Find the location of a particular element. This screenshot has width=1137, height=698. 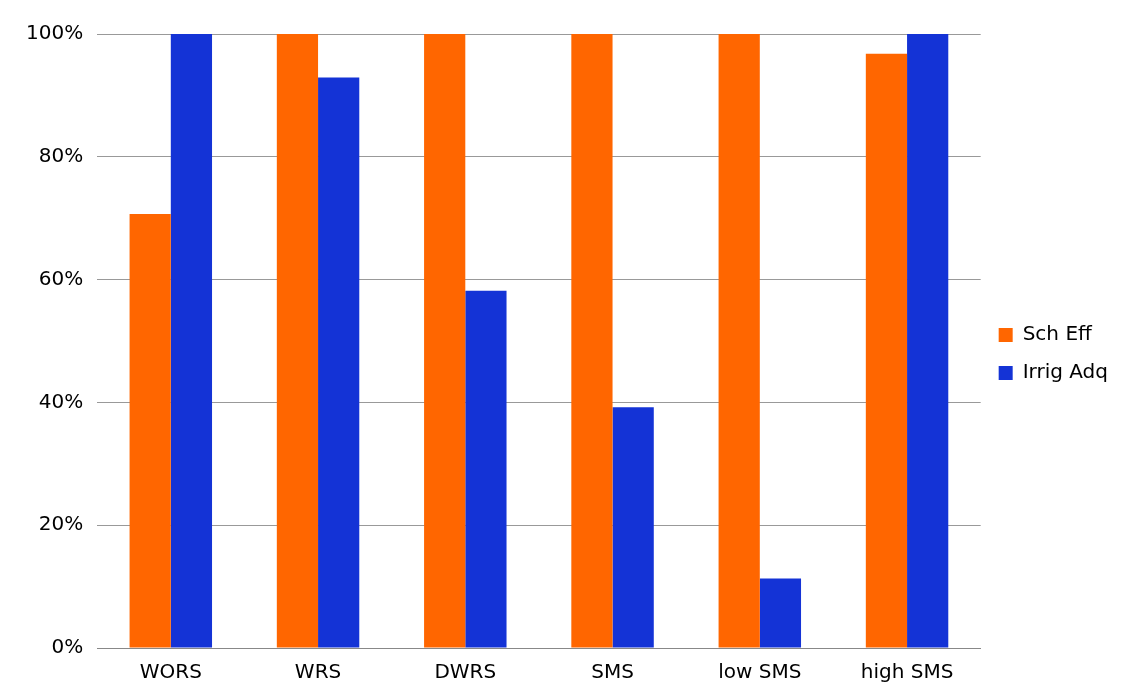

x-tick-label: high SMS is located at coordinates (907, 671).